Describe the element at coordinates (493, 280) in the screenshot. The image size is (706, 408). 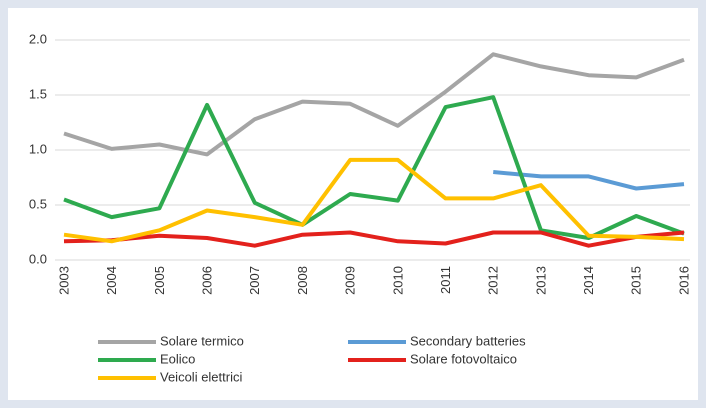
I see `x-tick-label: 2012` at that location.